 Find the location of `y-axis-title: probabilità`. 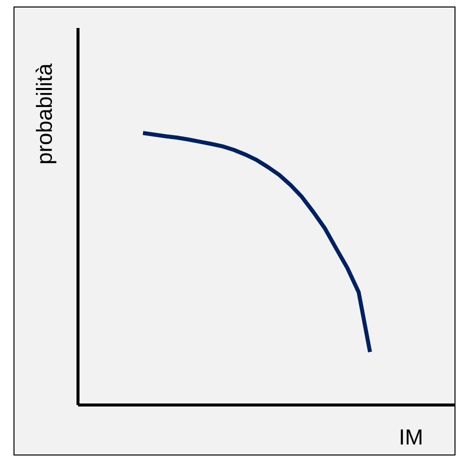

y-axis-title: probabilità is located at coordinates (46, 113).